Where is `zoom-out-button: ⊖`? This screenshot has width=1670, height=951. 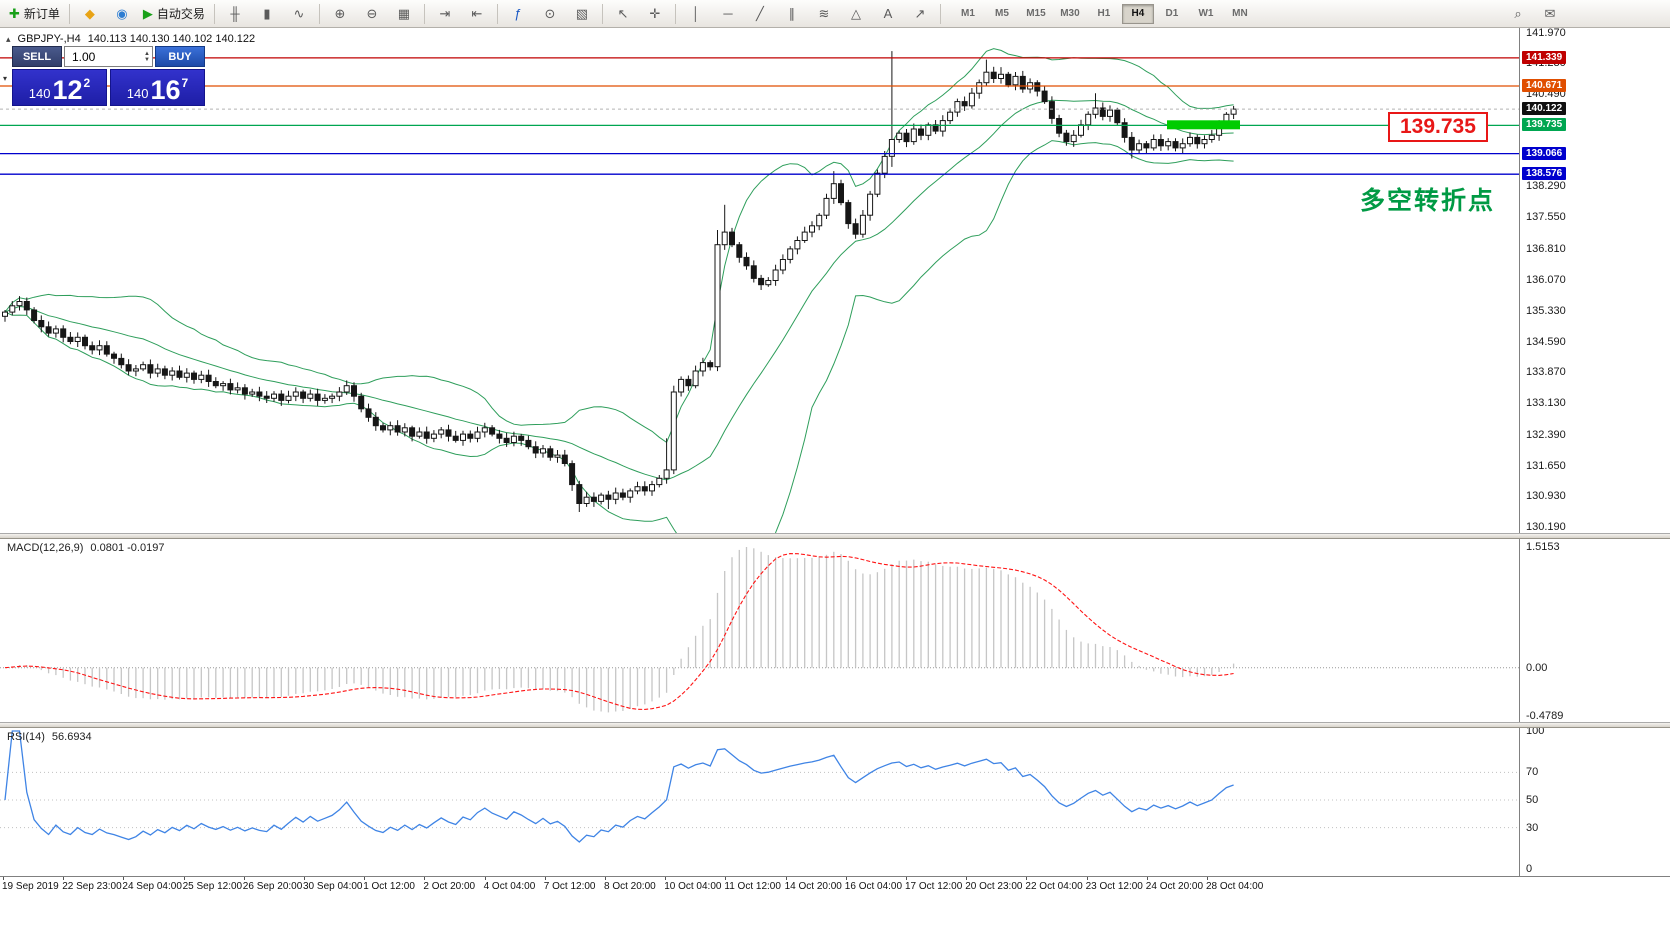
zoom-out-button: ⊖ is located at coordinates (372, 14).